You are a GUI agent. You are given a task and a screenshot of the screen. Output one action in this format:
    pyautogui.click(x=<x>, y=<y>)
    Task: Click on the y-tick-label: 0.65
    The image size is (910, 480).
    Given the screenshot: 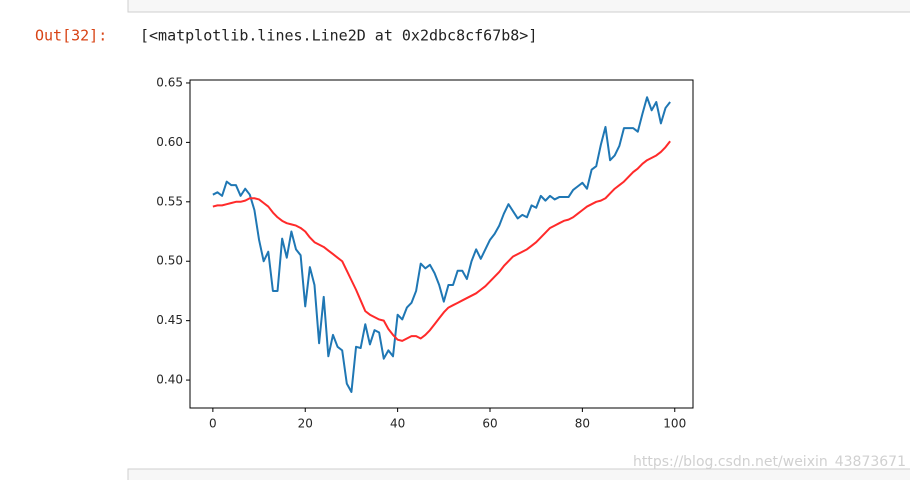 What is the action you would take?
    pyautogui.click(x=169, y=82)
    